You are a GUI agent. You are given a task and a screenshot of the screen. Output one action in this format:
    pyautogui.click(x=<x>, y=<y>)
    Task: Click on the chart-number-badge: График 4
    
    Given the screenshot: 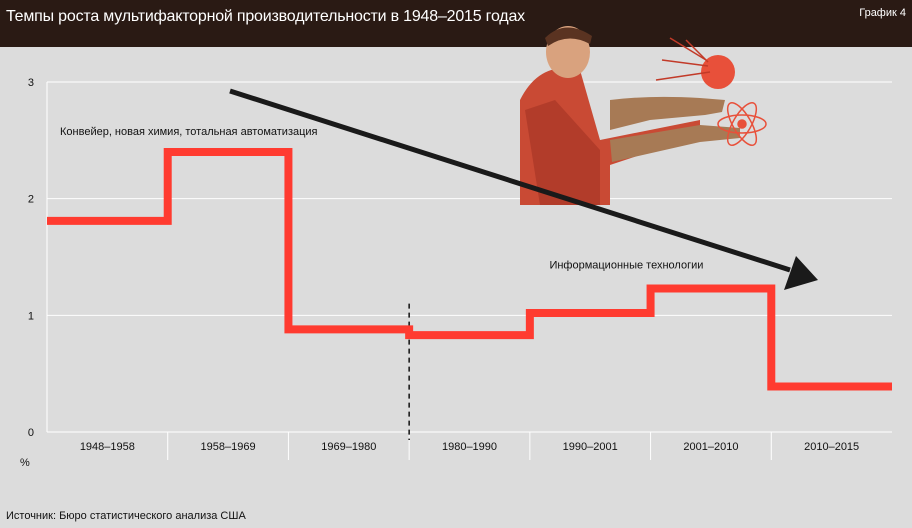 What is the action you would take?
    pyautogui.click(x=882, y=13)
    